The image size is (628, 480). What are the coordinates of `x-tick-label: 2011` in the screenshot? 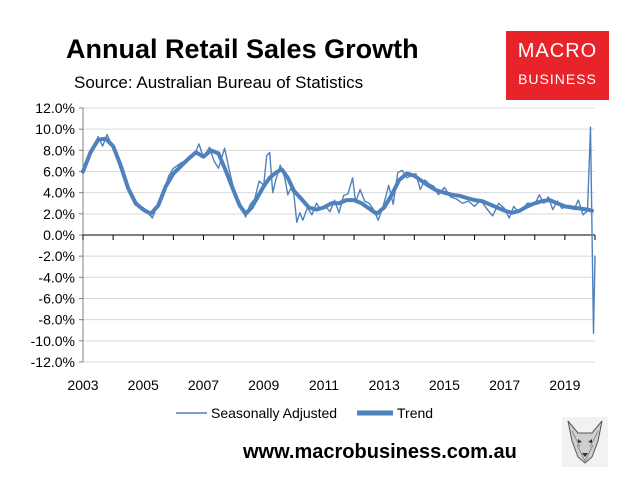 It's located at (324, 385).